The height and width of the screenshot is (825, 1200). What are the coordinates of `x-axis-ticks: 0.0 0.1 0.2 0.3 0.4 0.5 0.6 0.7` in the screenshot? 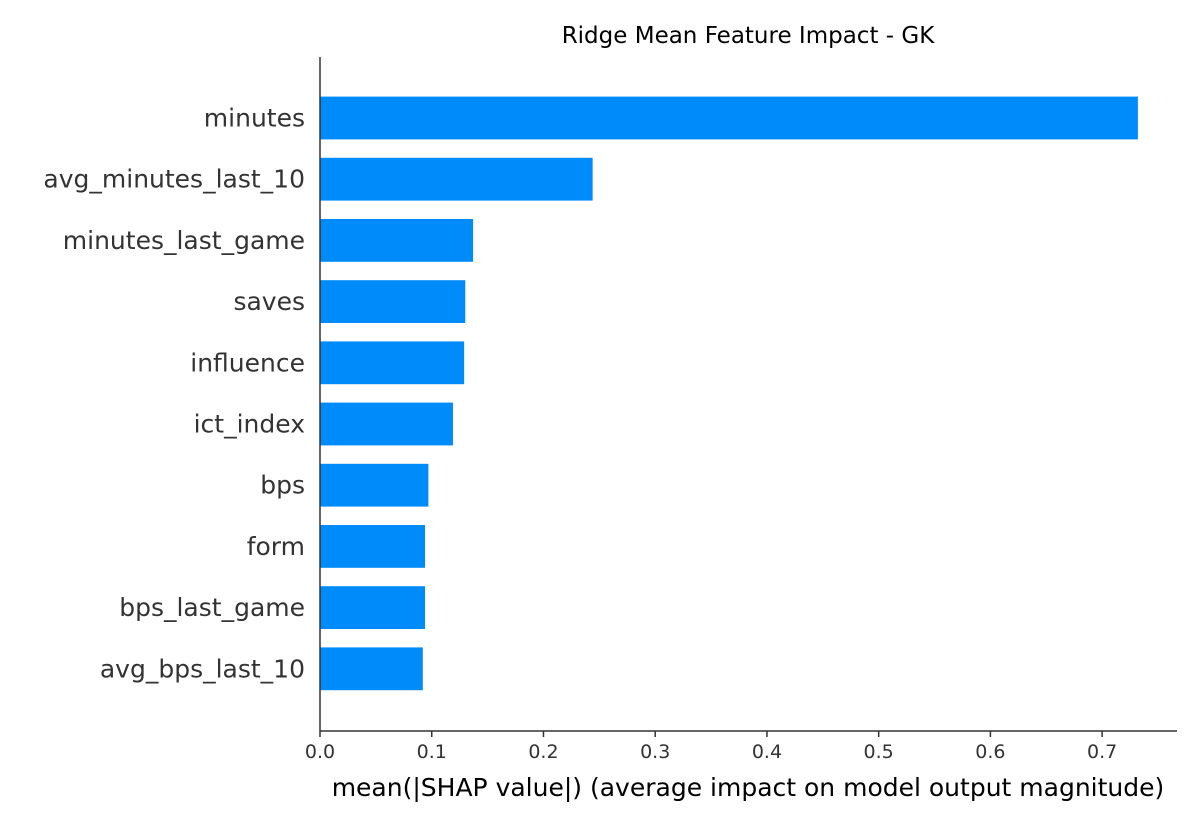 It's located at (711, 747).